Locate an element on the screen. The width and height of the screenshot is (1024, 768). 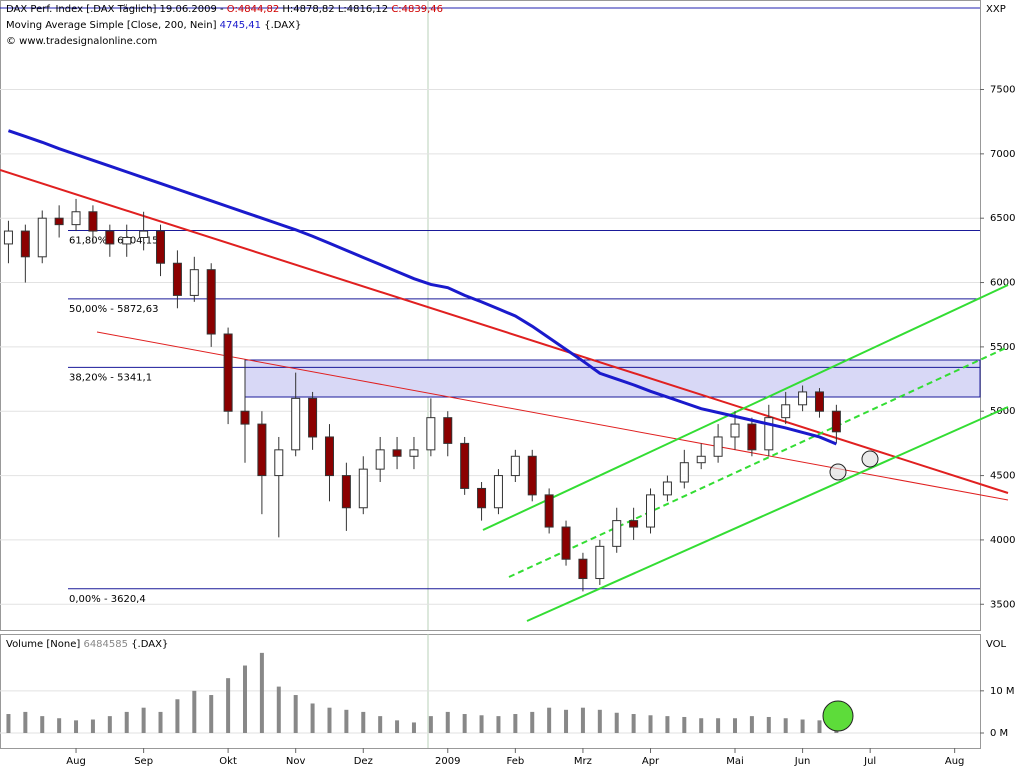
y-tick-label: 4000 is located at coordinates (1002, 540).